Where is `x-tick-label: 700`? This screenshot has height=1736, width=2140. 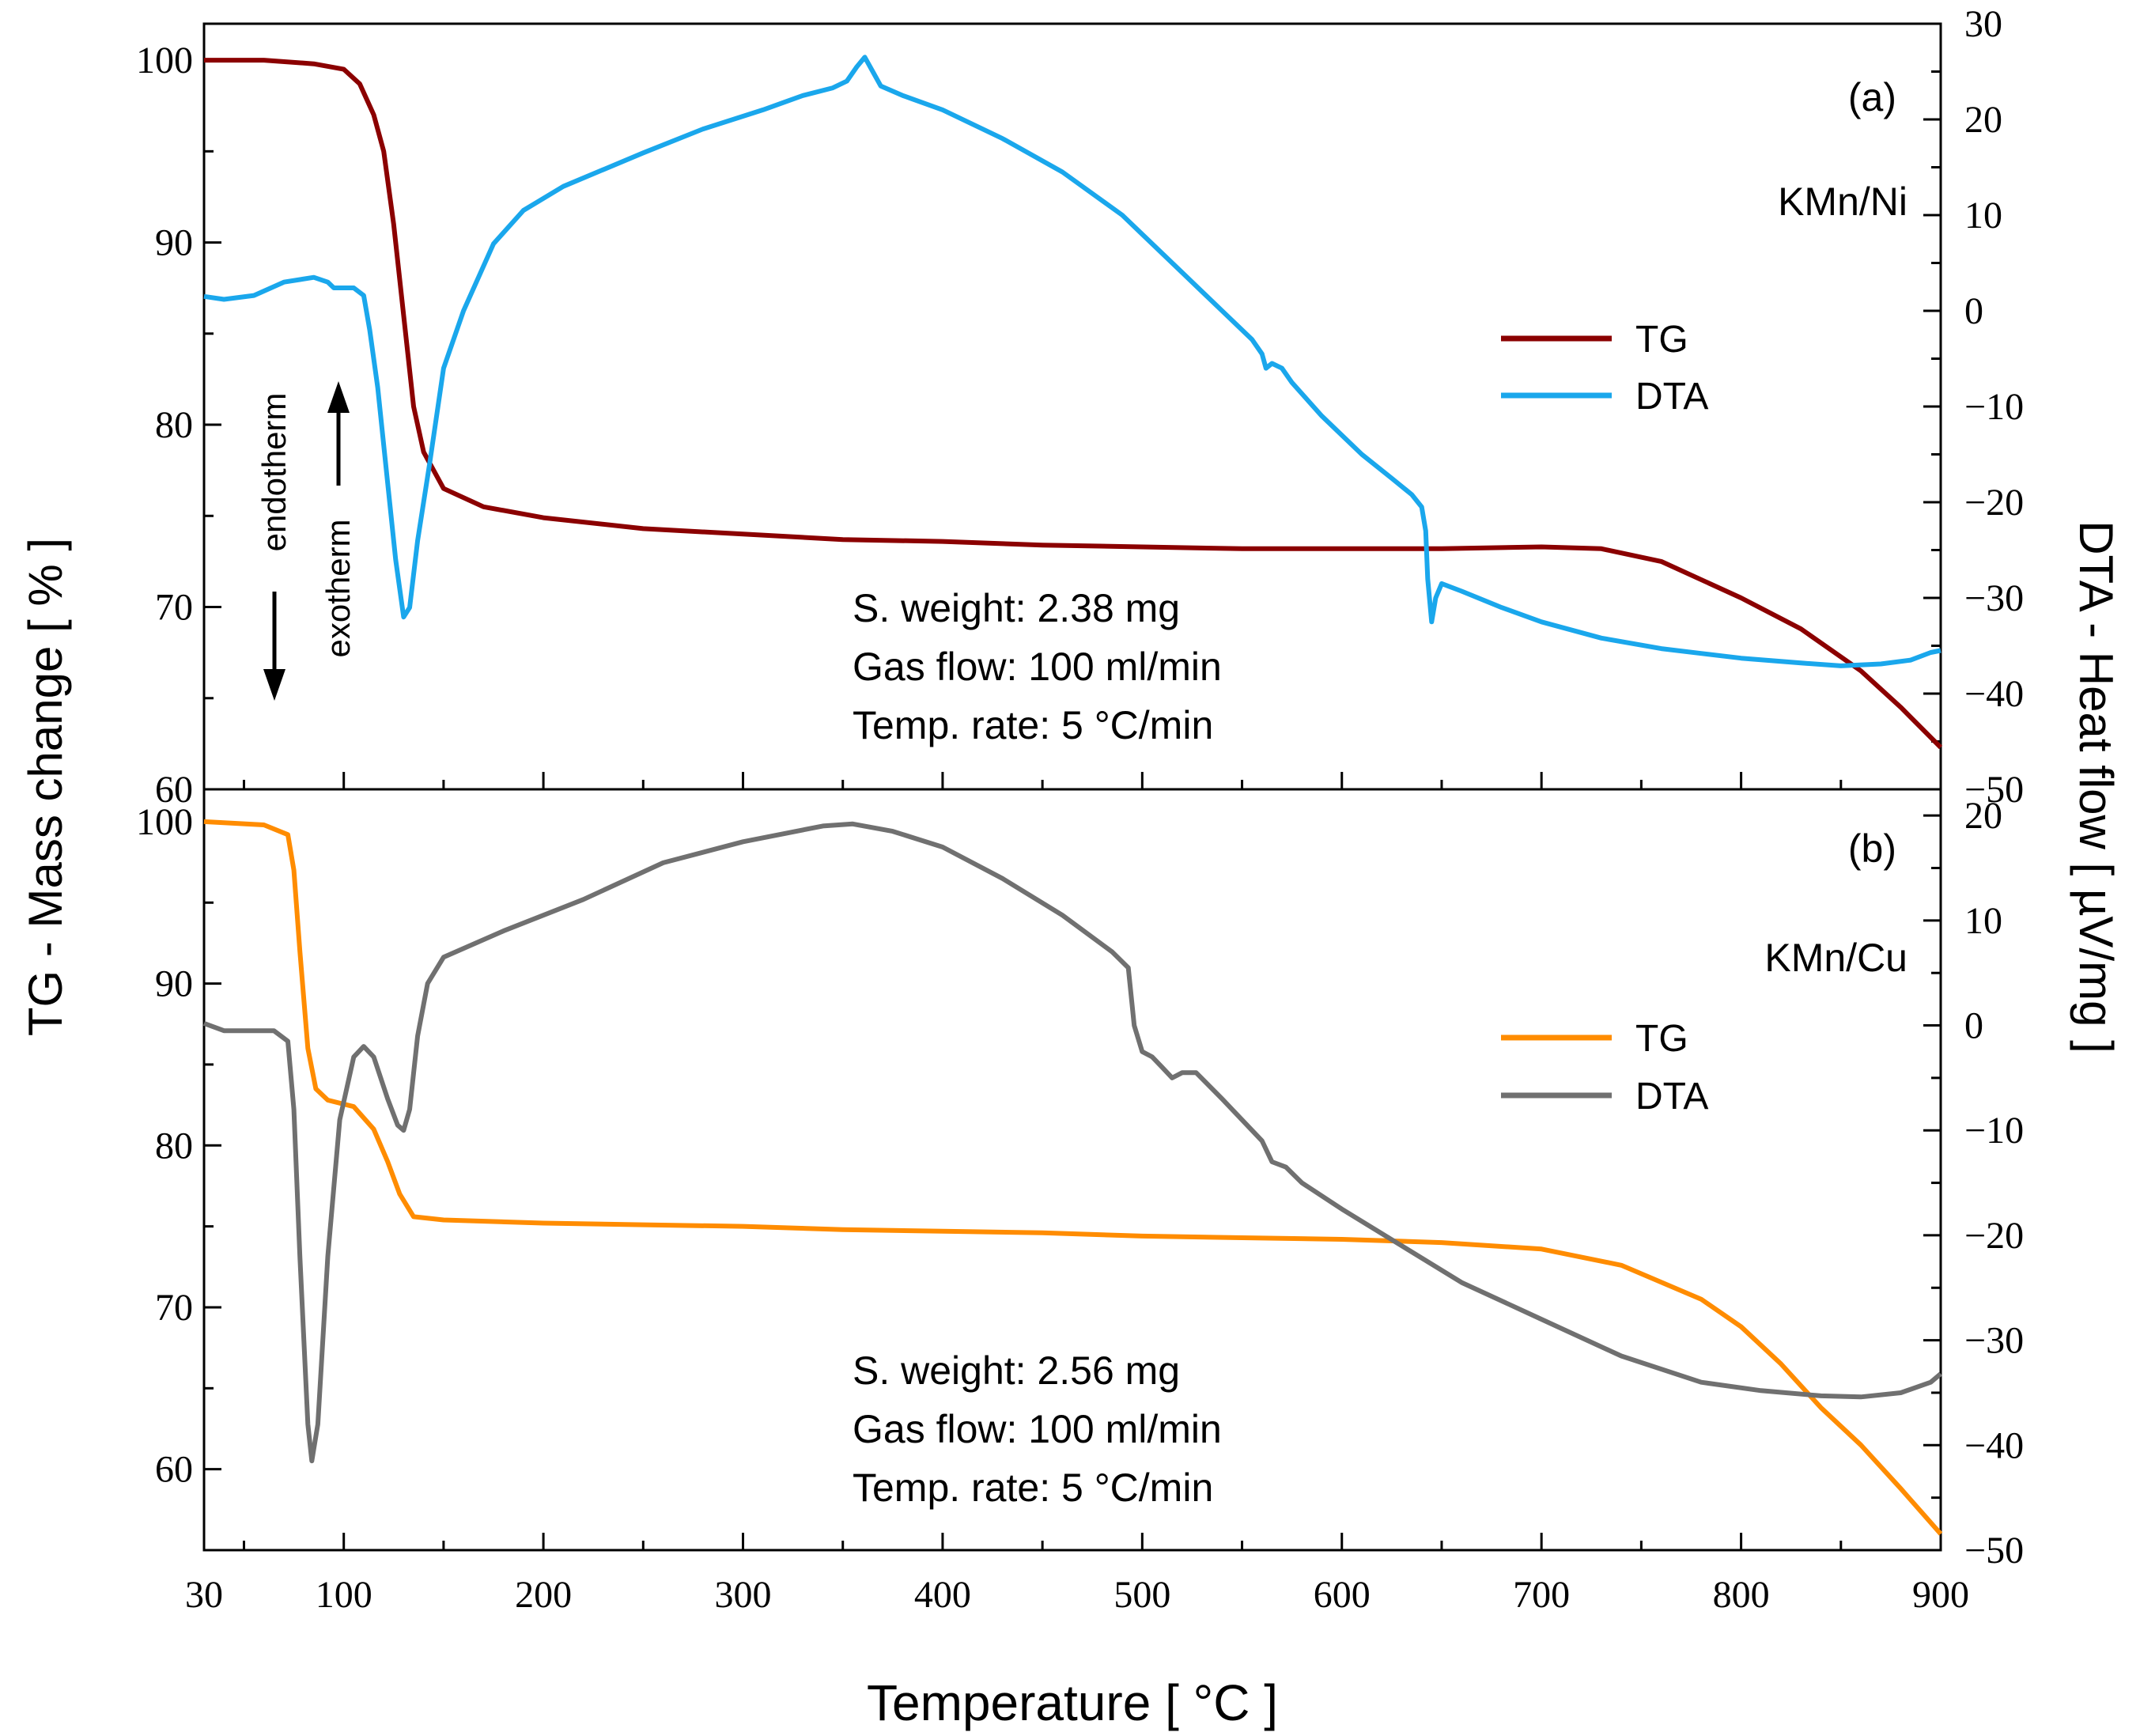 x-tick-label: 700 is located at coordinates (1542, 1595).